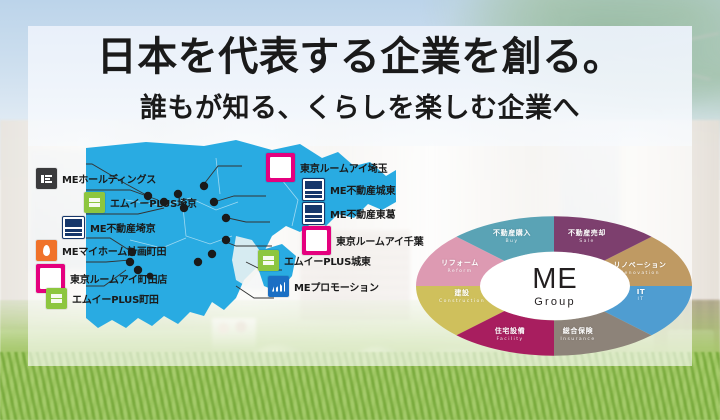 The image size is (720, 420). What do you see at coordinates (46, 178) in the screenshot?
I see `me-logo-tile-icon` at bounding box center [46, 178].